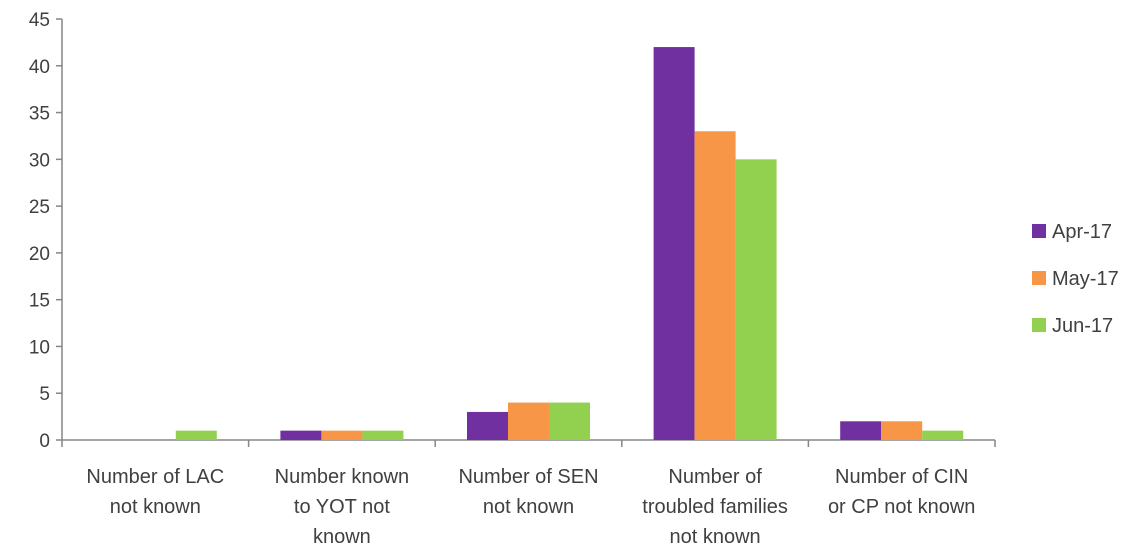 The width and height of the screenshot is (1144, 554). I want to click on x-category-label: Number known to YOT not known, so click(342, 507).